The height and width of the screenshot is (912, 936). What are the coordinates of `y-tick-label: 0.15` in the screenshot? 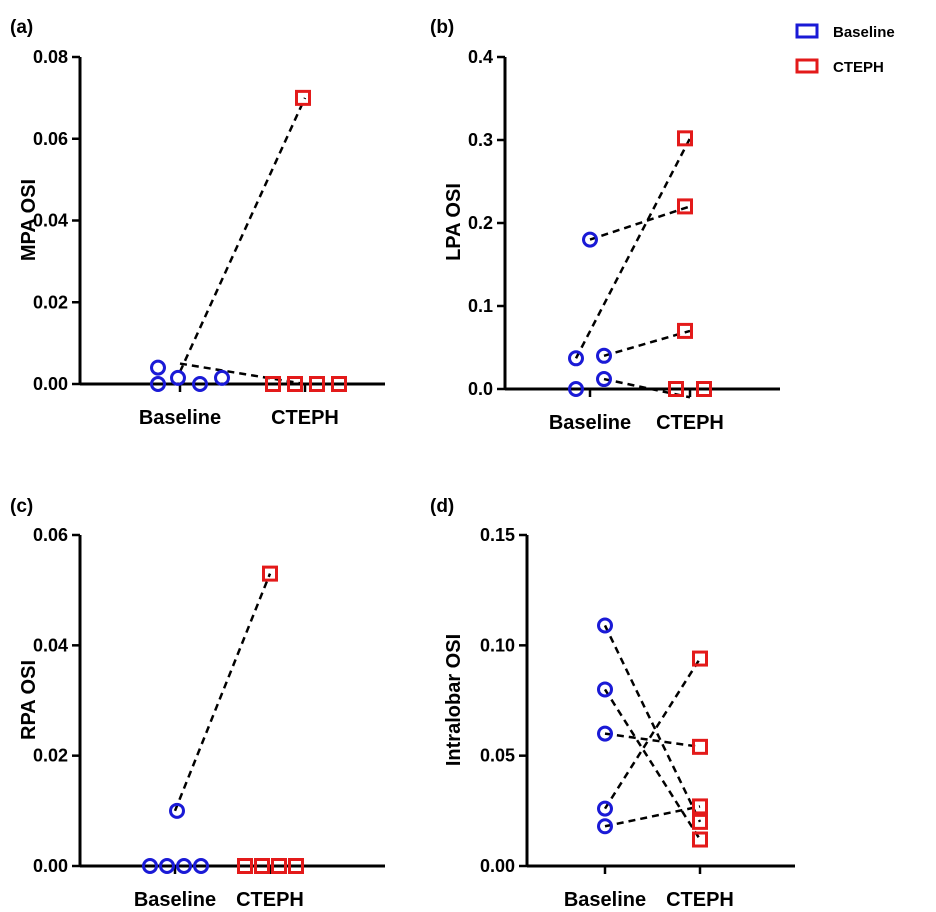 It's located at (497, 535).